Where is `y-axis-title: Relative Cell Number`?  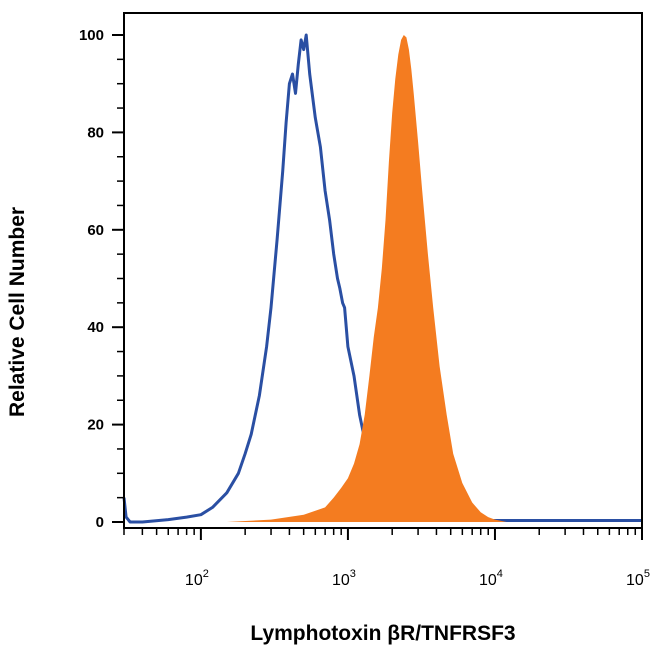 y-axis-title: Relative Cell Number is located at coordinates (17, 312).